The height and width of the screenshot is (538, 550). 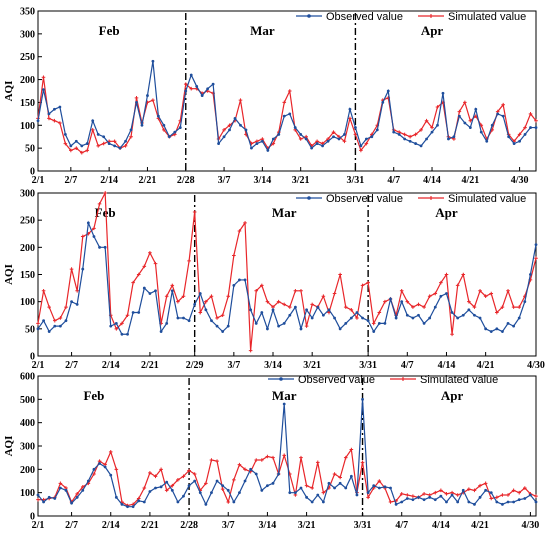 I want to click on x-tick-label: 4/30, so click(x=520, y=180).